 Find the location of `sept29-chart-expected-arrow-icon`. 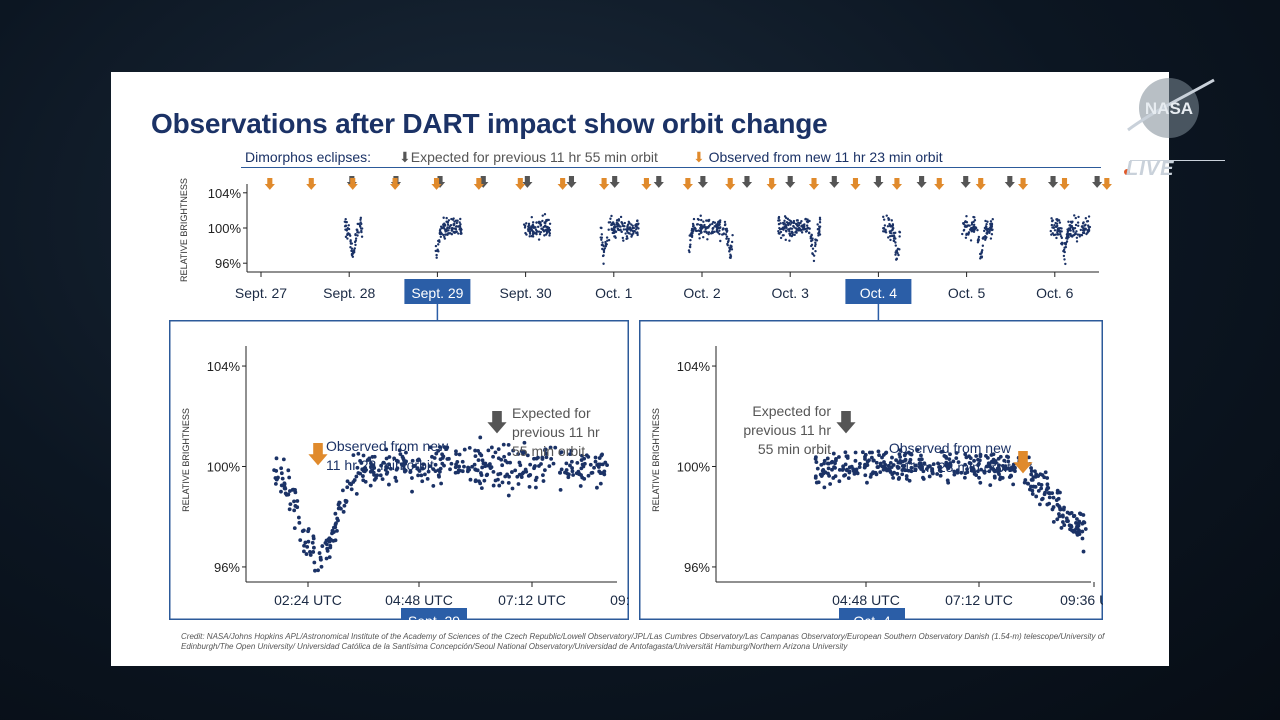

sept29-chart-expected-arrow-icon is located at coordinates (497, 422).